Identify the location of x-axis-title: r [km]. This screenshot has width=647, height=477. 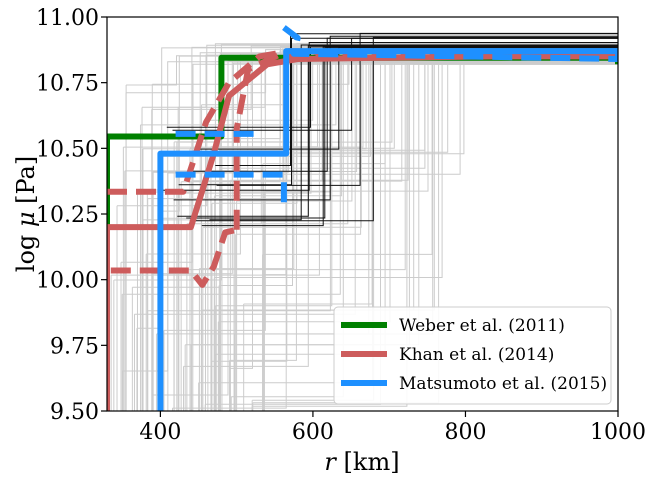
(361, 462).